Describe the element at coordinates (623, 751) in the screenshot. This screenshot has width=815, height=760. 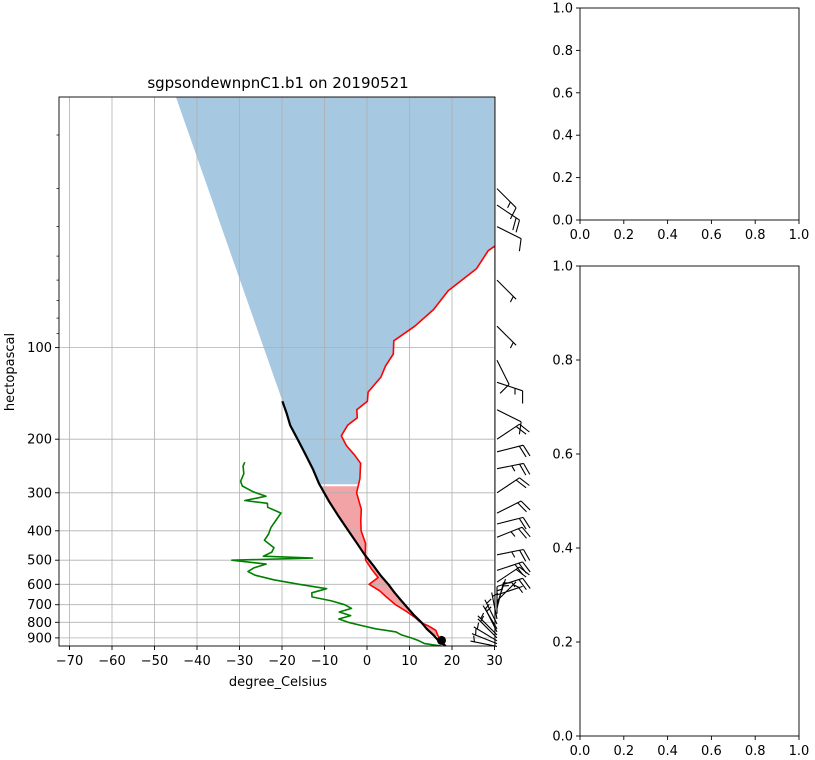
I see `lower-empty-axes-x-tick-label: 0.2` at that location.